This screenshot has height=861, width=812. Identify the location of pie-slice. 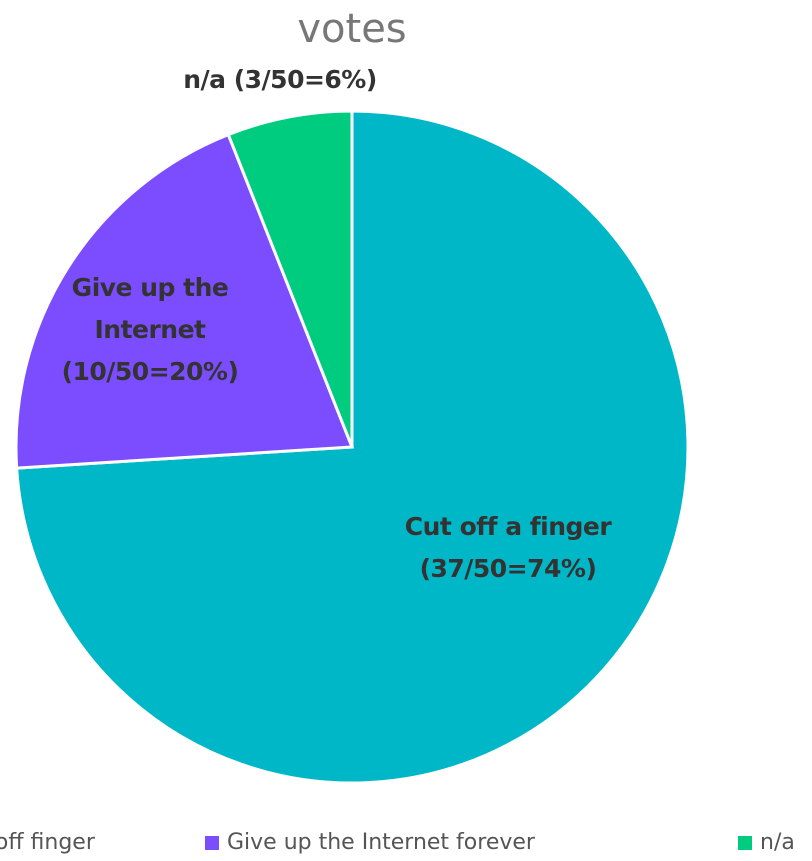
(290, 278).